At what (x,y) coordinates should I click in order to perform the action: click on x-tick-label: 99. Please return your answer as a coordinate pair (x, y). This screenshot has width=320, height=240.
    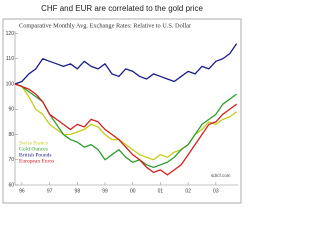
    Looking at the image, I should click on (105, 191).